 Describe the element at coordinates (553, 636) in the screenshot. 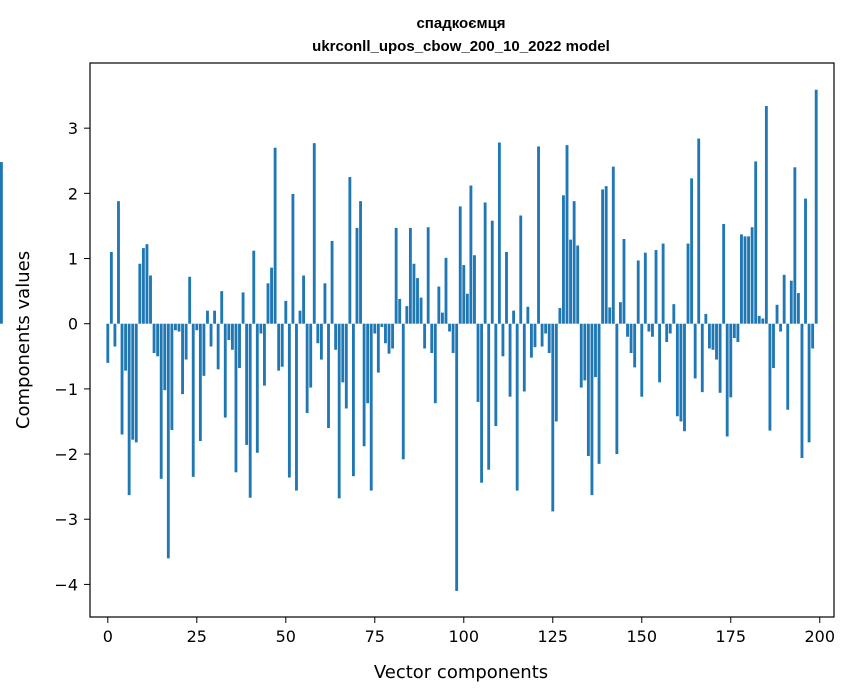

I see `x-tick-label: 125` at that location.